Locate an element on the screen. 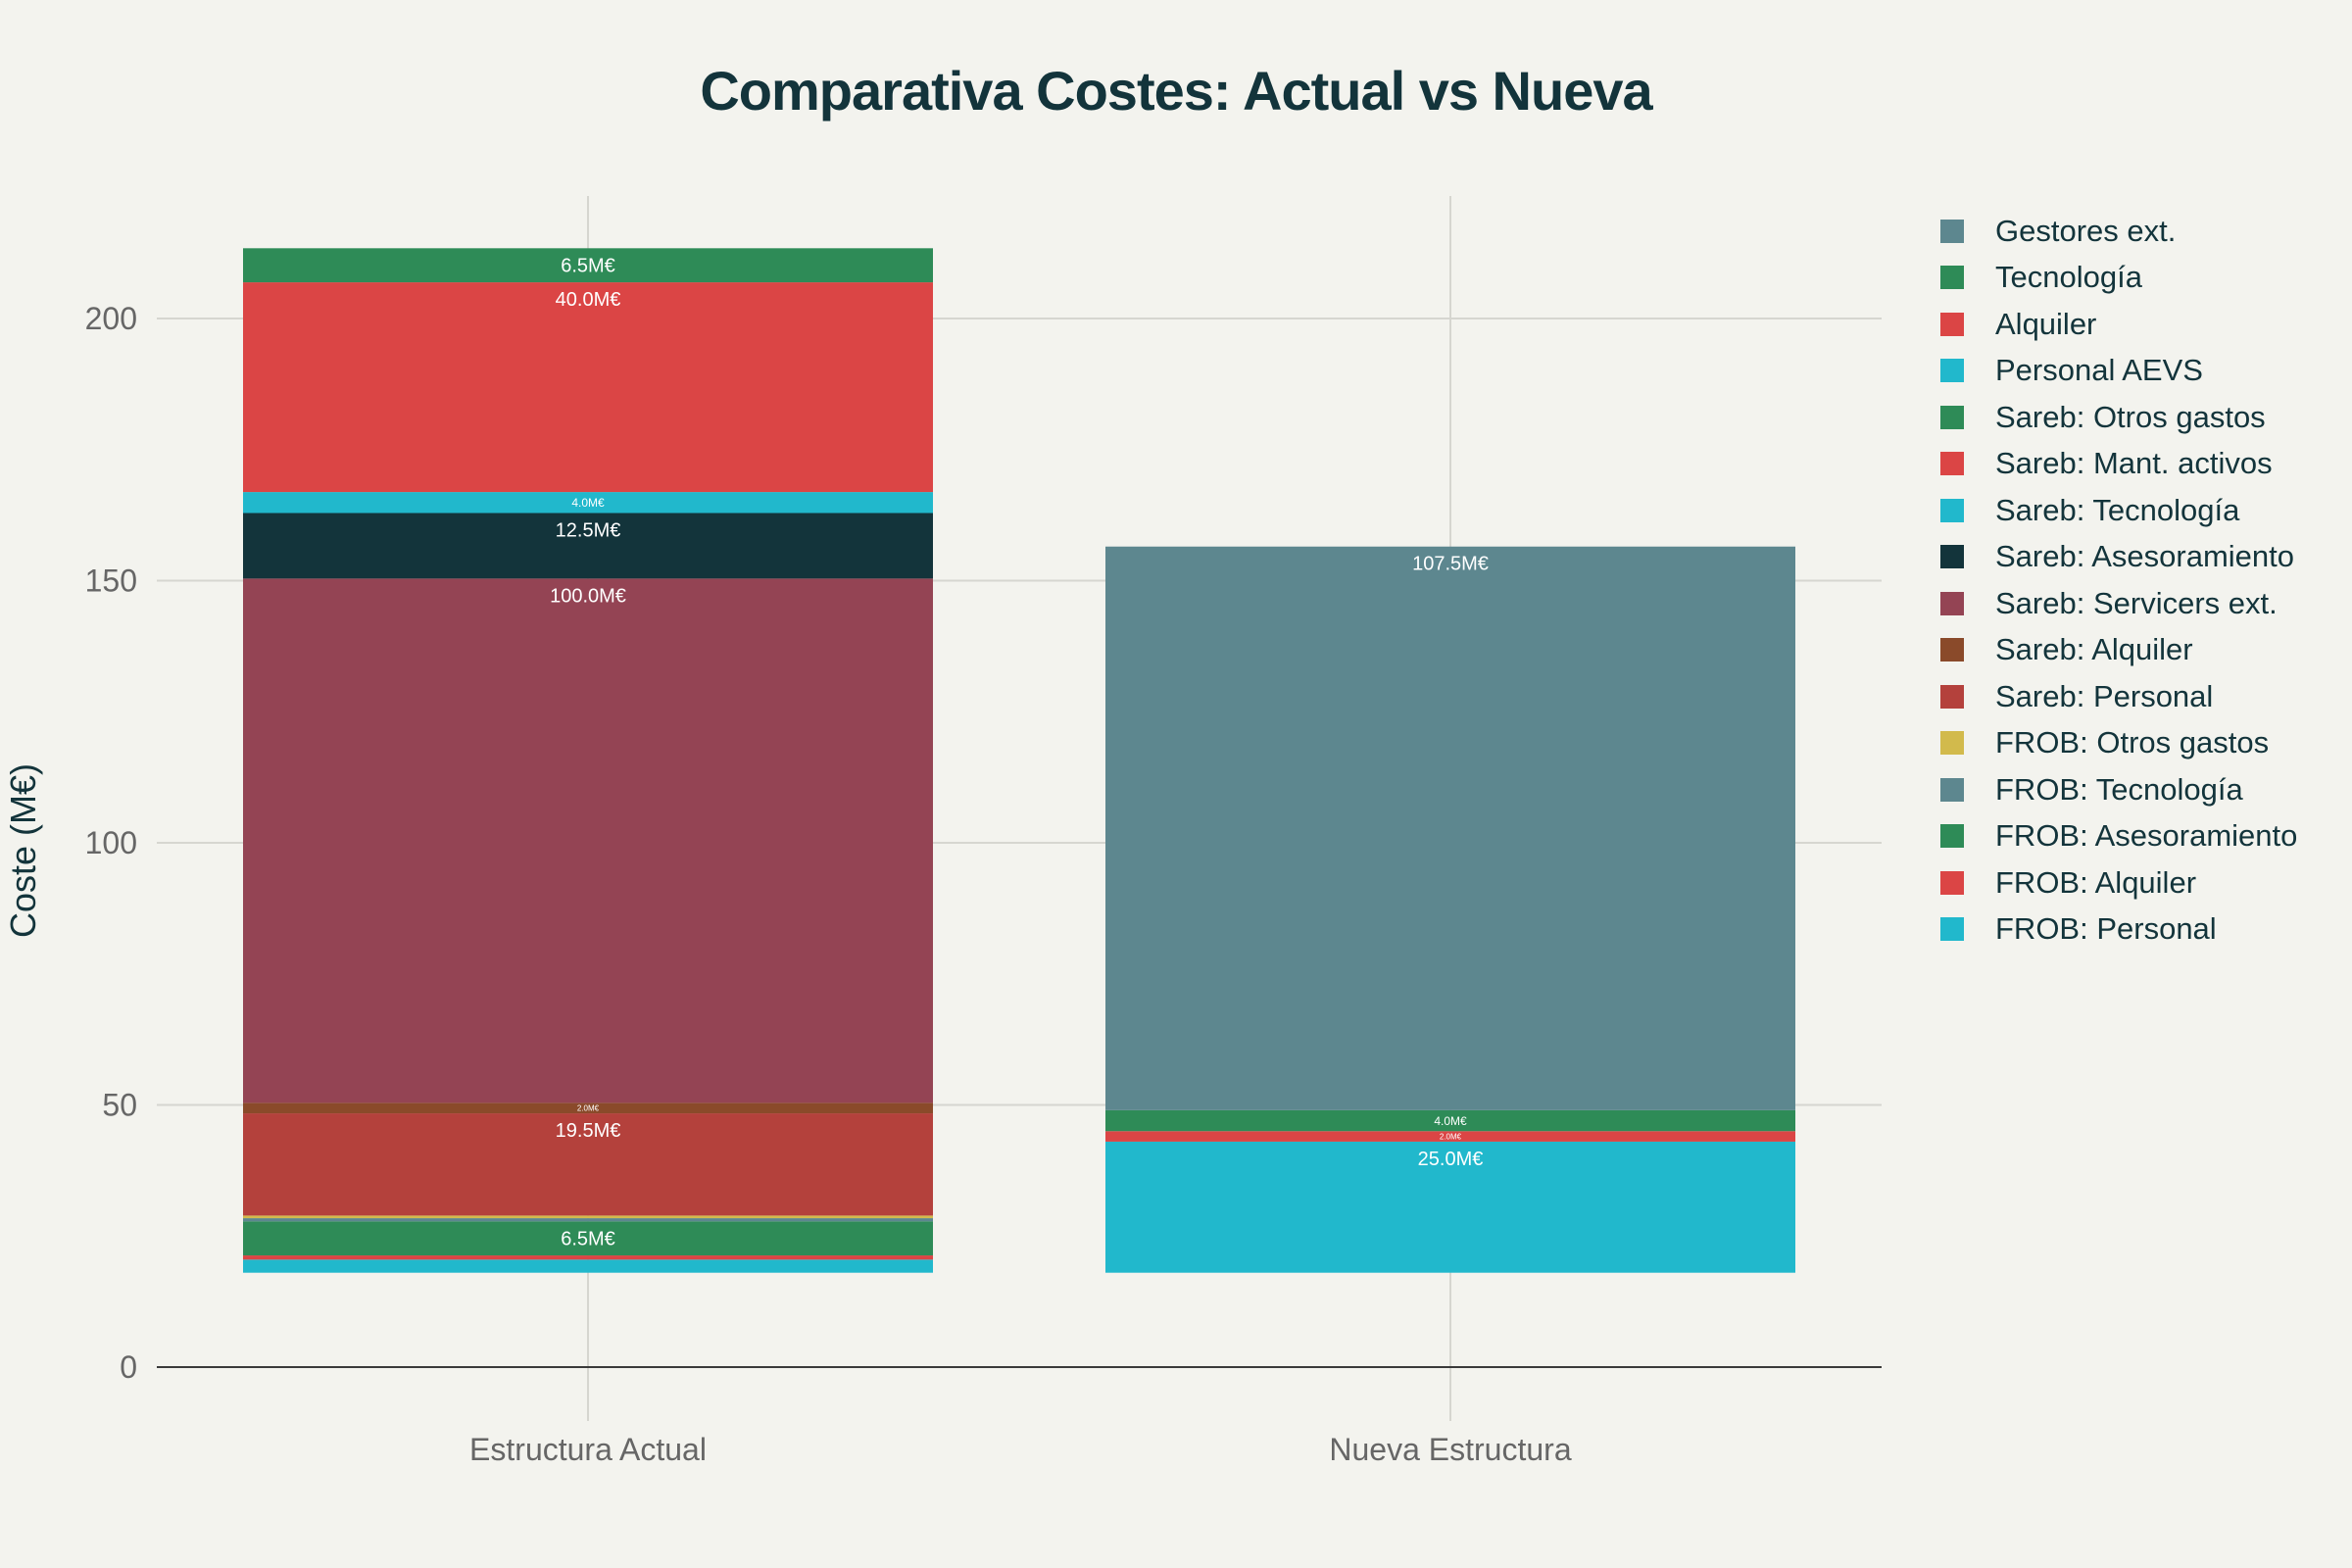  legend-item: Sareb: Mant. activos is located at coordinates (2118, 464).